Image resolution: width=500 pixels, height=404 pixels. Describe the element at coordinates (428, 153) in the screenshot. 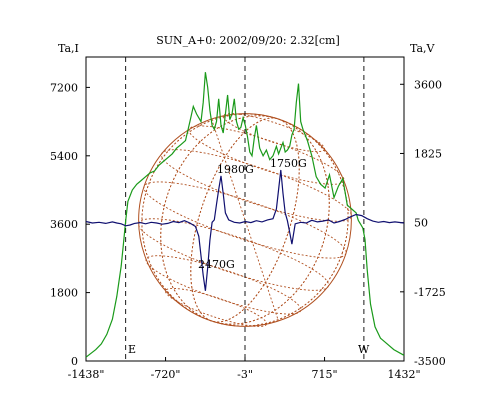

I see `y-right-tick-label: 1825` at that location.